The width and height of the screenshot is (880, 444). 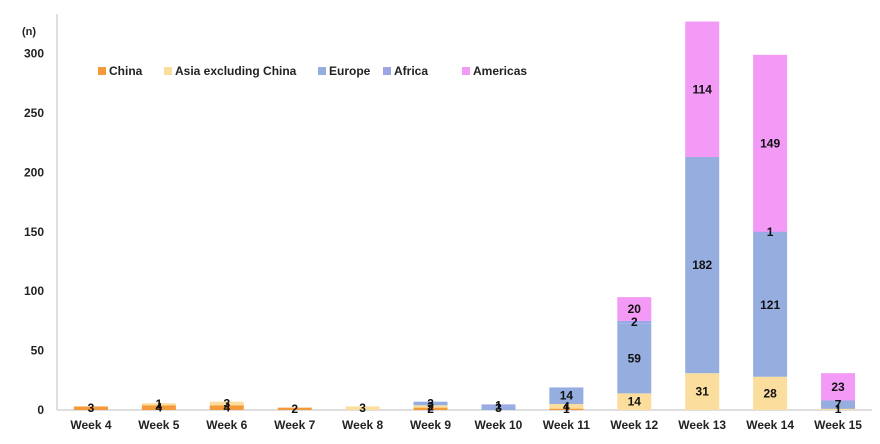 I want to click on legend-label: Africa, so click(x=411, y=71).